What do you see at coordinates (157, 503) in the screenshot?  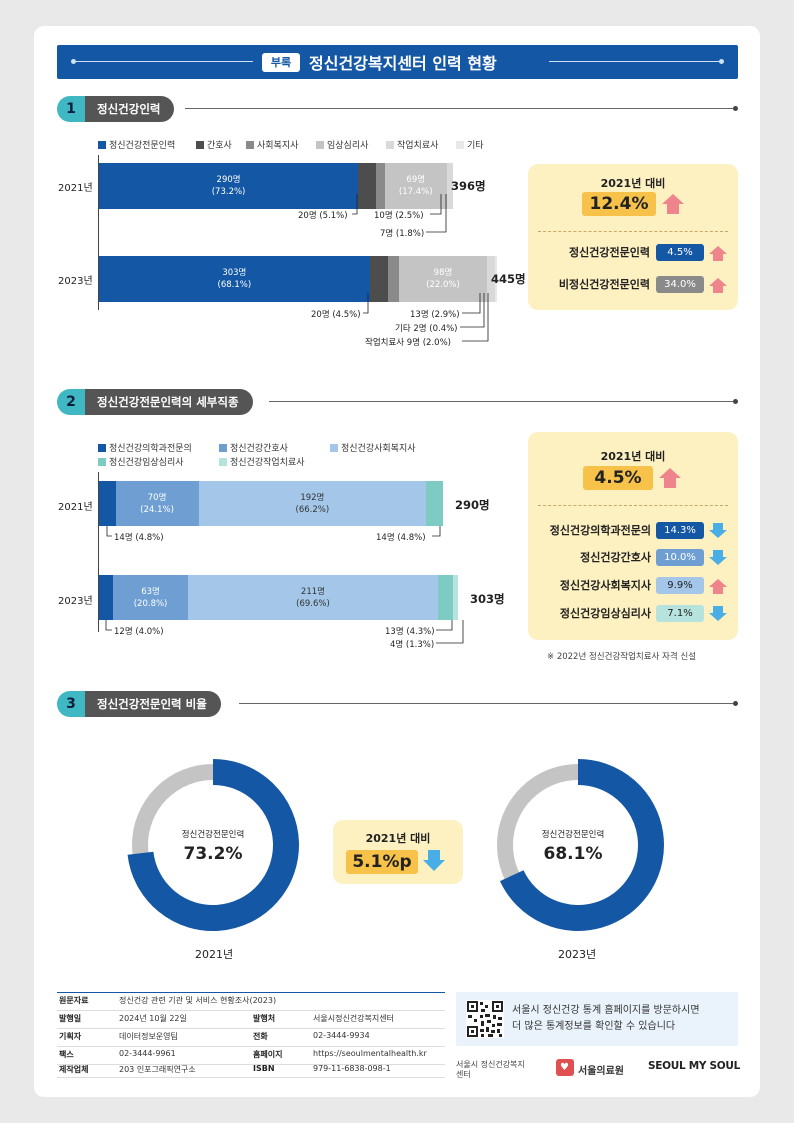 I see `bar-segment: 70명 (24.1%)` at bounding box center [157, 503].